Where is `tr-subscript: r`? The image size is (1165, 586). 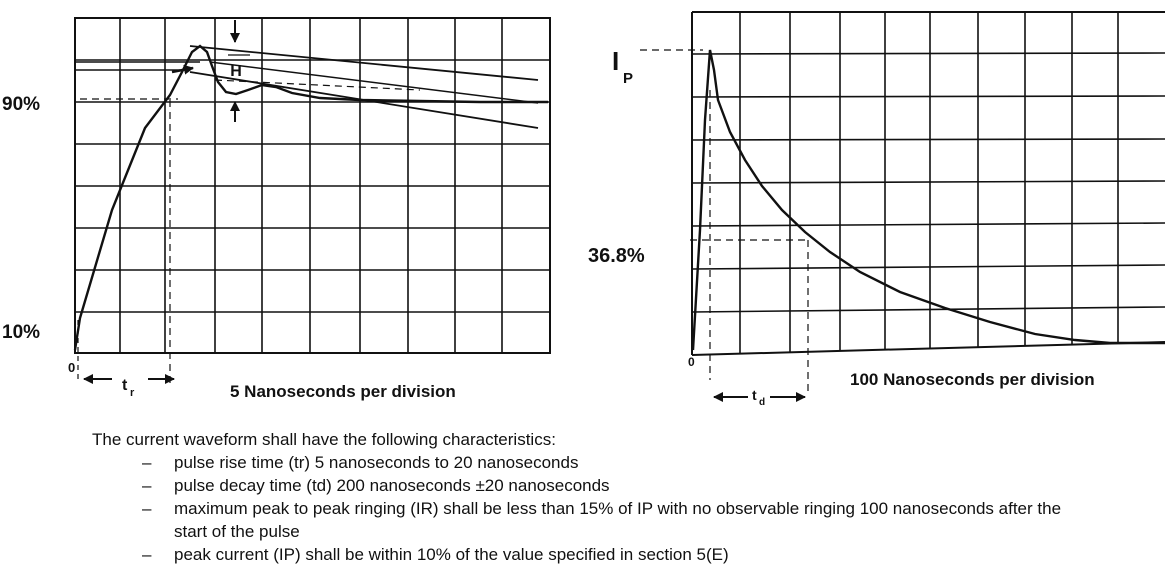 tr-subscript: r is located at coordinates (132, 393).